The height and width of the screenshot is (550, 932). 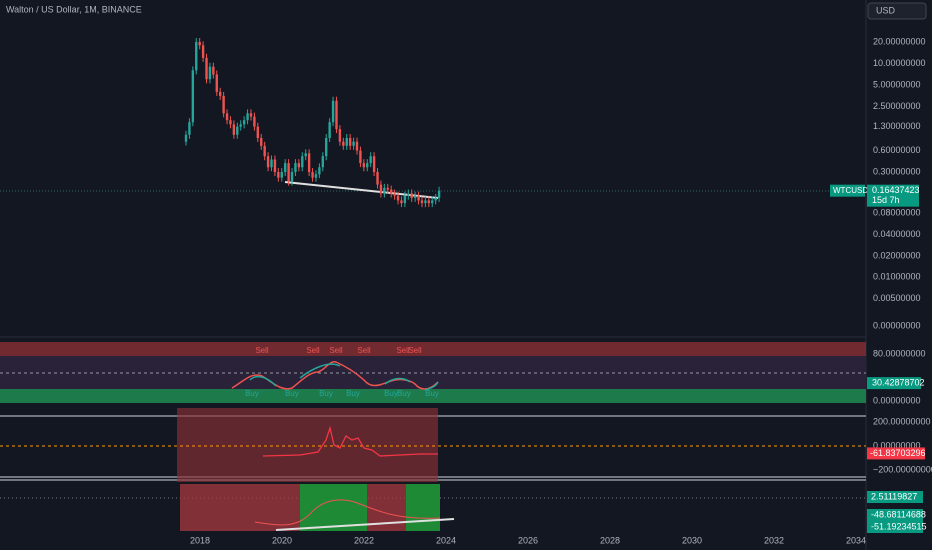 What do you see at coordinates (692, 540) in the screenshot?
I see `x-tick-label: 2030` at bounding box center [692, 540].